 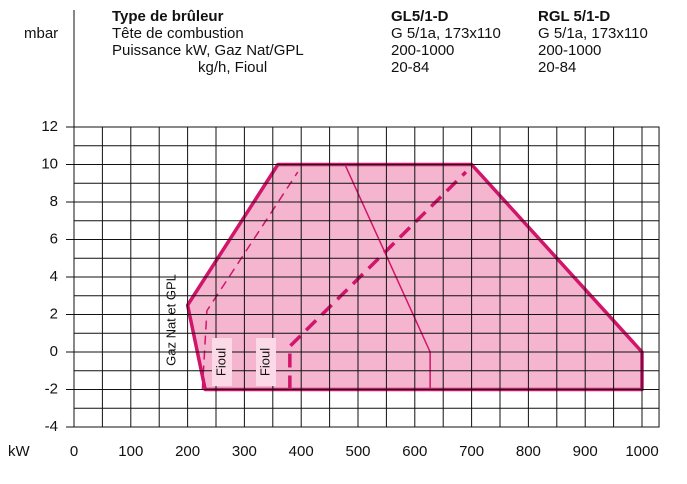 What do you see at coordinates (51, 388) in the screenshot?
I see `y-tick-label: -2` at bounding box center [51, 388].